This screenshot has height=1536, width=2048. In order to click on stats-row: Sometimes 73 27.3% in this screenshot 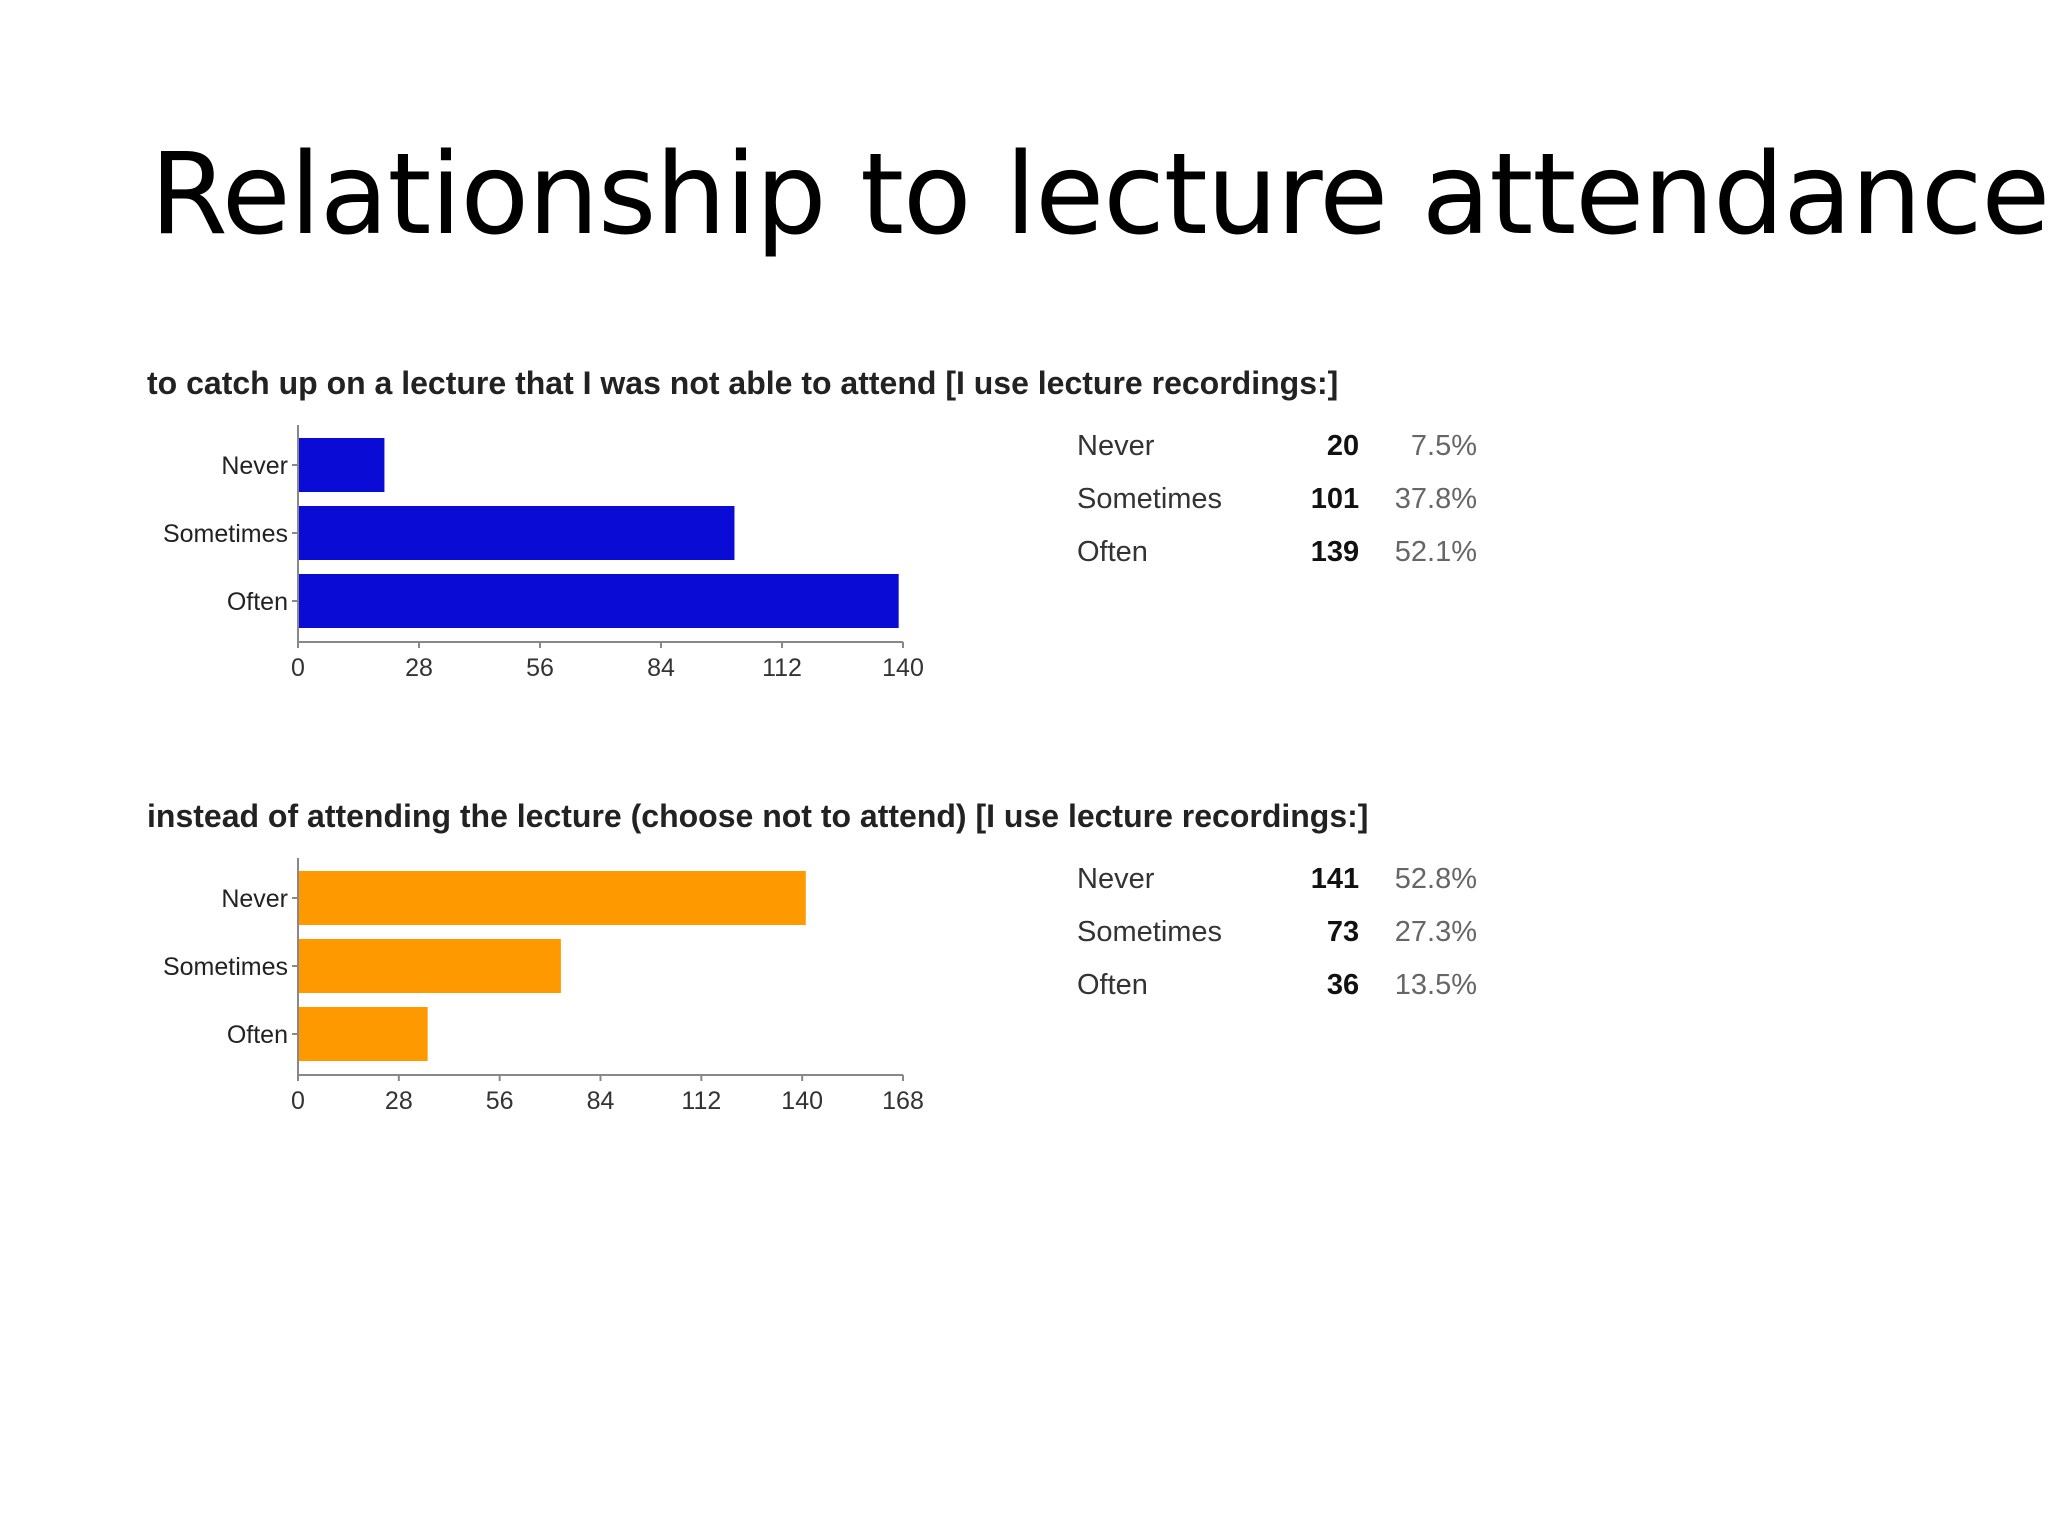, I will do `click(1277, 932)`.